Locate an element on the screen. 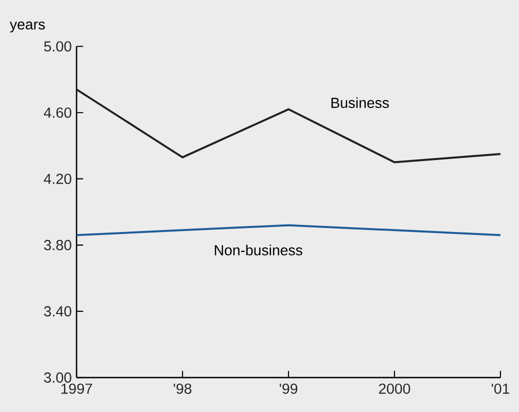 The image size is (519, 412). x-tick-label: '01 is located at coordinates (501, 389).